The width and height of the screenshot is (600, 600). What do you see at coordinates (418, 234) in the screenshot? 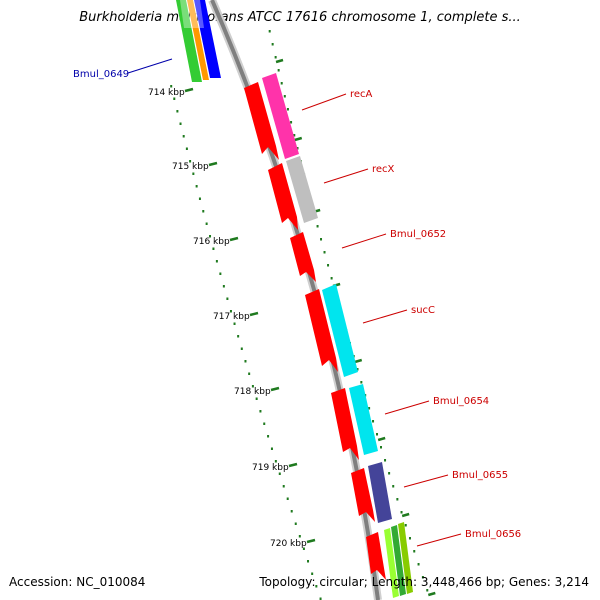
I see `gene-label: Bmul_0652` at bounding box center [418, 234].